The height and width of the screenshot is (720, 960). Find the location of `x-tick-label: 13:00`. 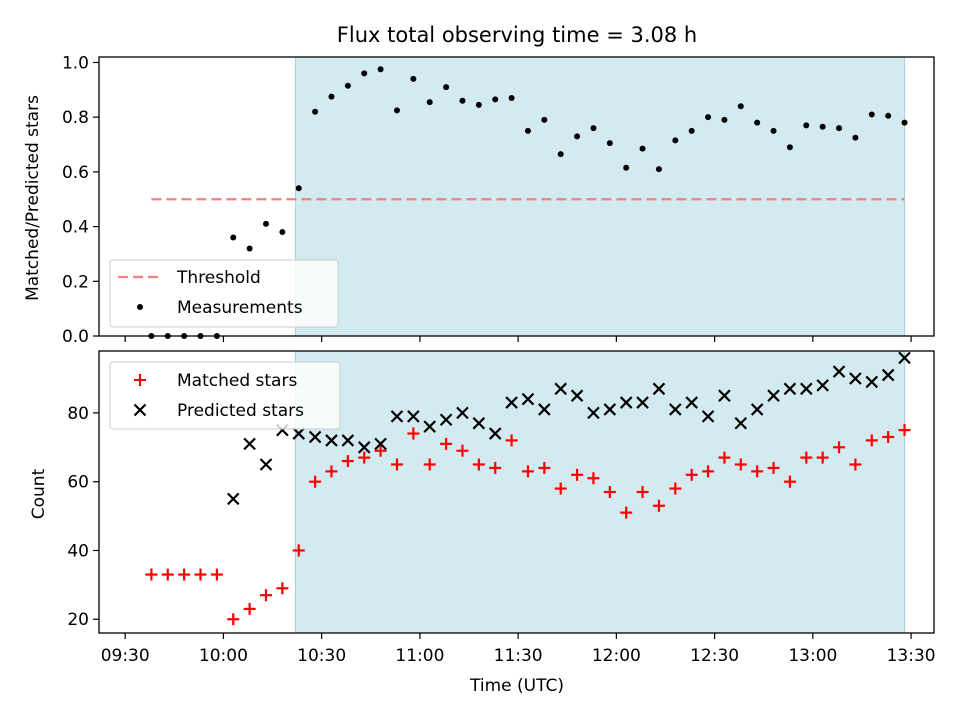

x-tick-label: 13:00 is located at coordinates (812, 656).